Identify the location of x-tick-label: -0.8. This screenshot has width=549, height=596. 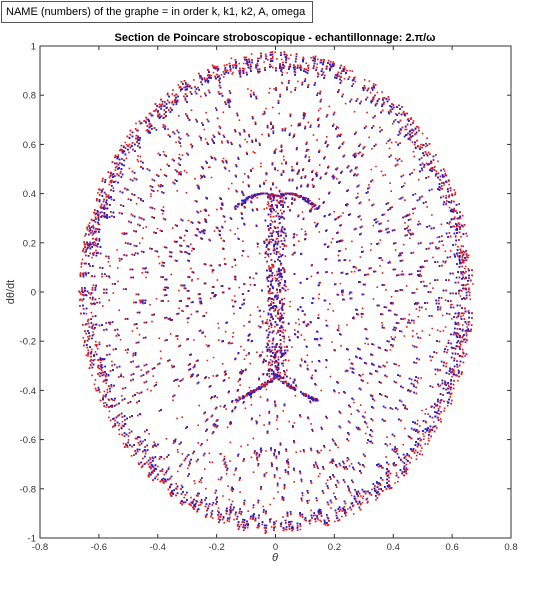
(40, 547).